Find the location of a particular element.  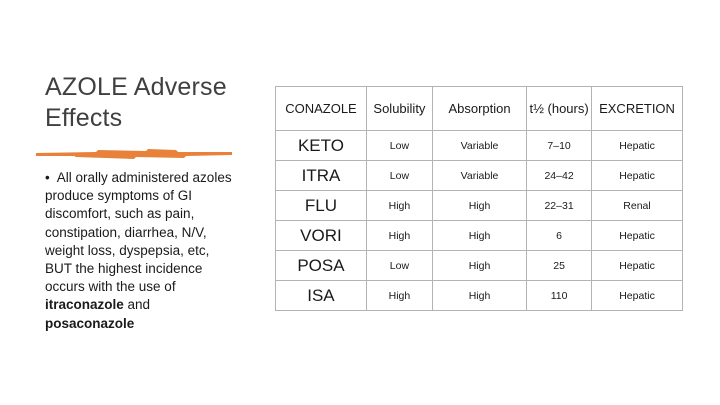

header-absorption: Absorption is located at coordinates (479, 108).